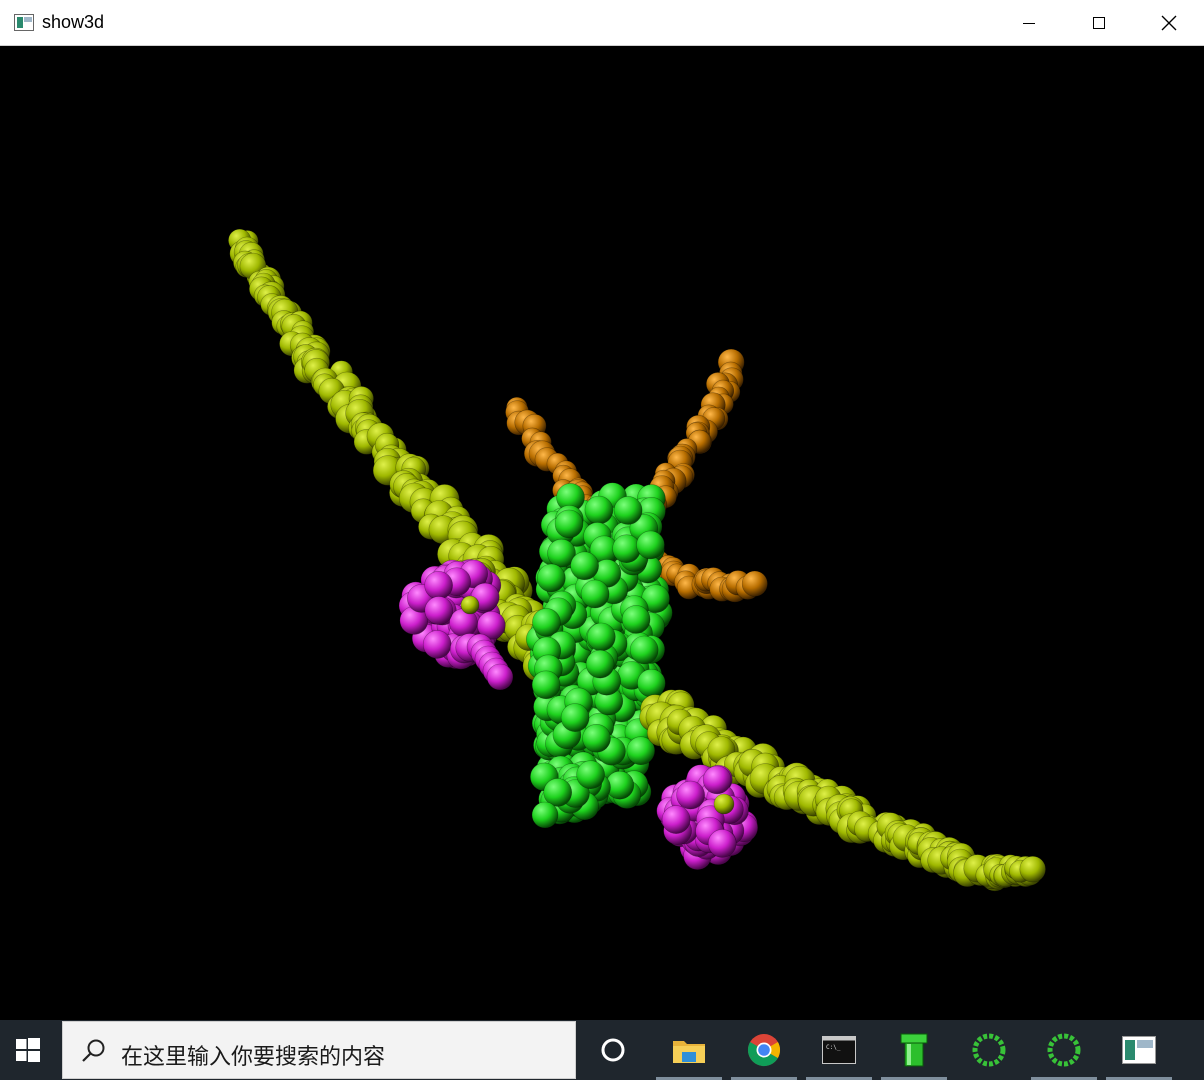 This screenshot has width=1204, height=1080. Describe the element at coordinates (833, 1047) in the screenshot. I see `svg-text: C:\_` at that location.